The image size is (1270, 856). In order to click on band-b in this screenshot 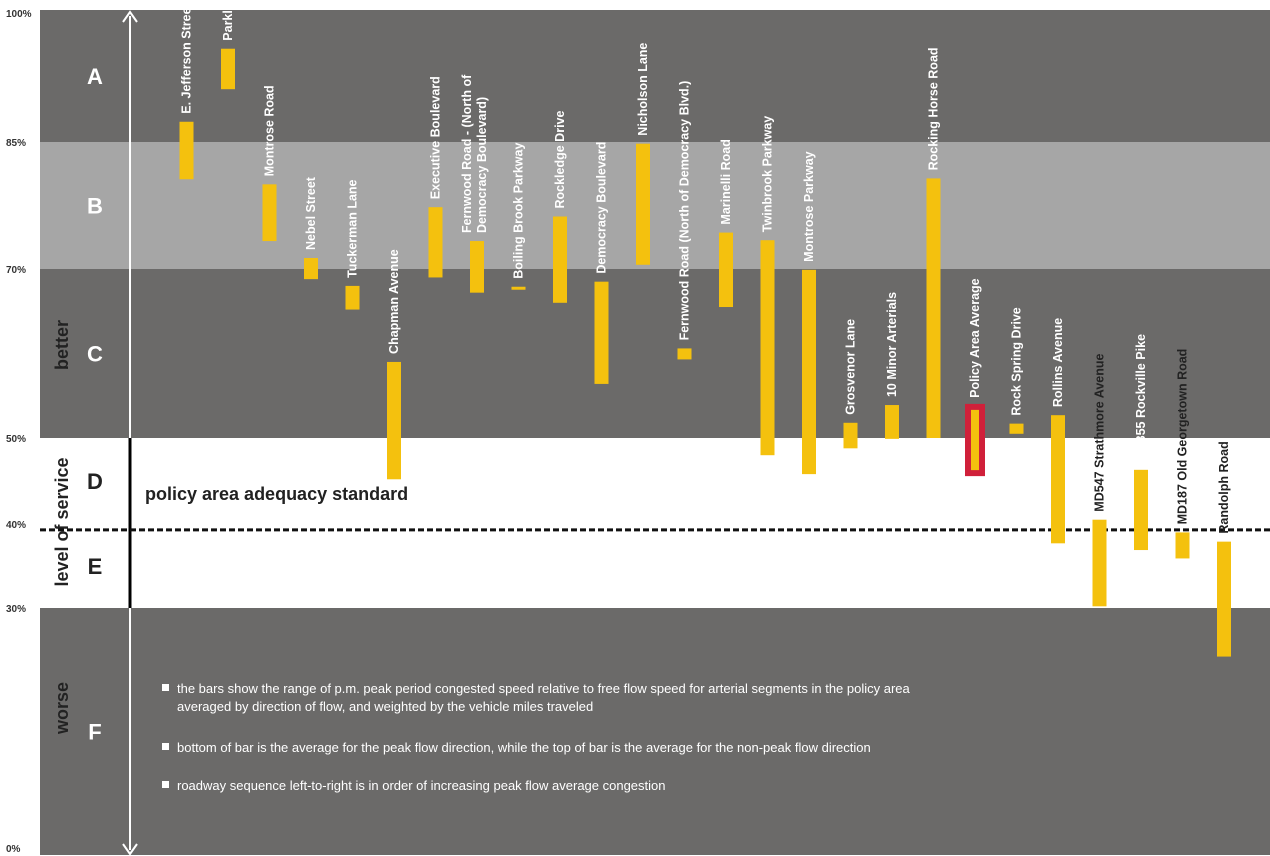, I will do `click(655, 205)`.